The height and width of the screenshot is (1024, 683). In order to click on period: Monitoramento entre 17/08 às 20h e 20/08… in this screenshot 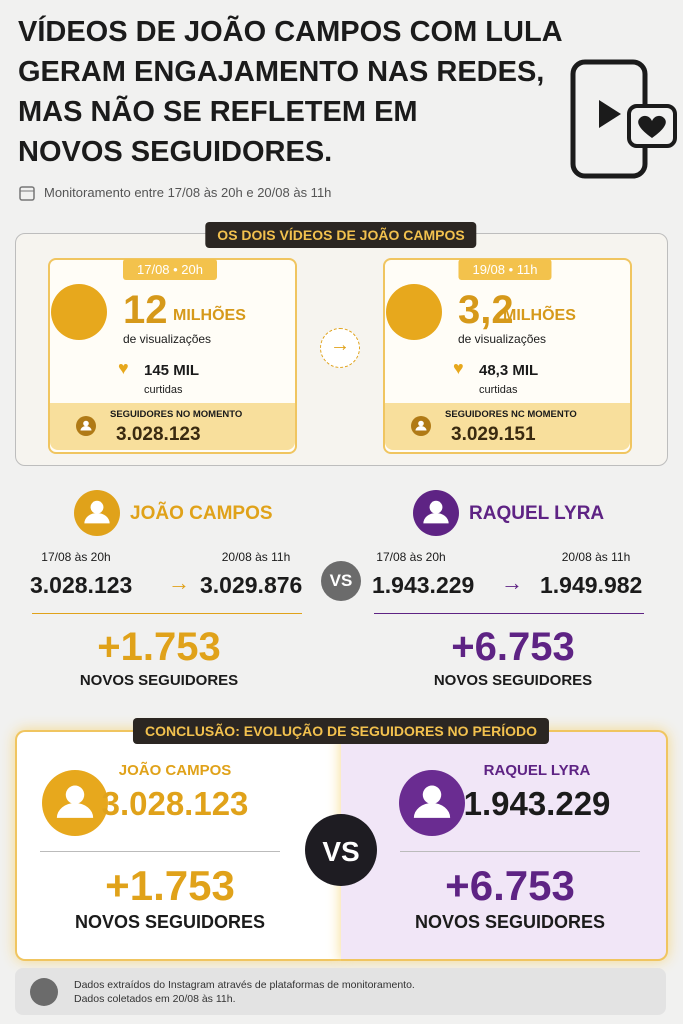, I will do `click(188, 192)`.